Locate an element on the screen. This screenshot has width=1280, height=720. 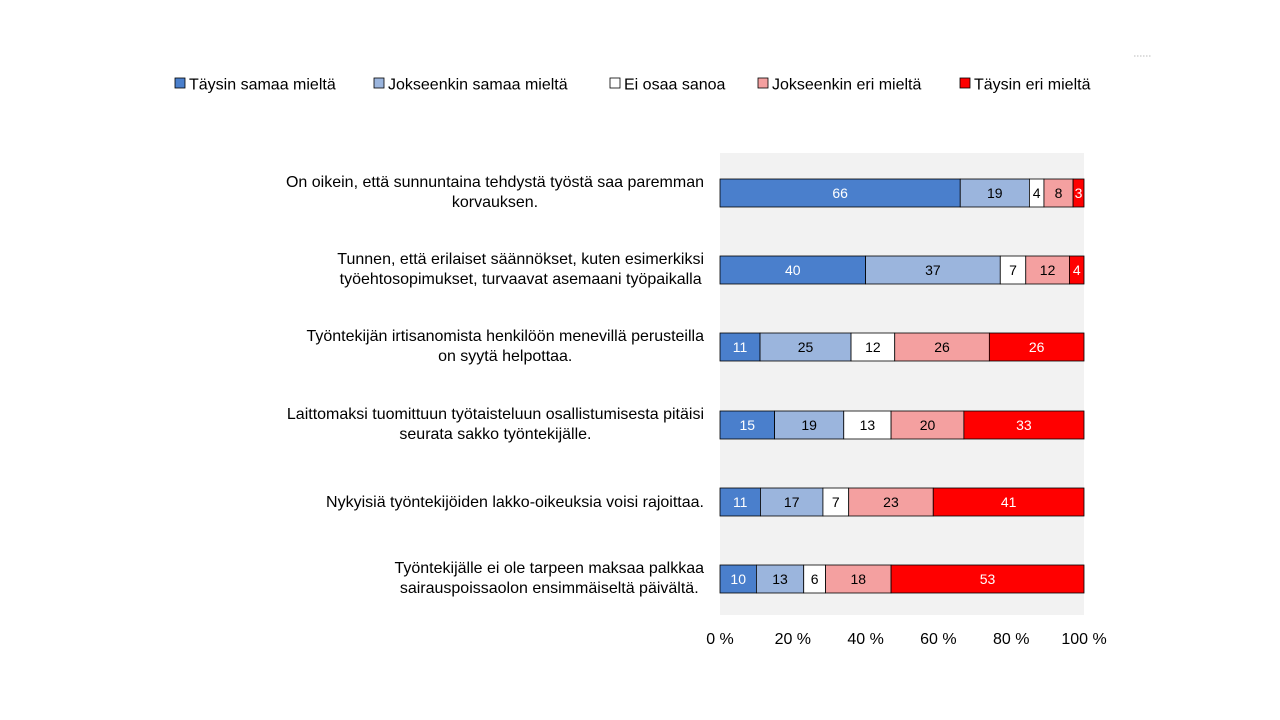
x-tick-label: 60 % is located at coordinates (938, 639).